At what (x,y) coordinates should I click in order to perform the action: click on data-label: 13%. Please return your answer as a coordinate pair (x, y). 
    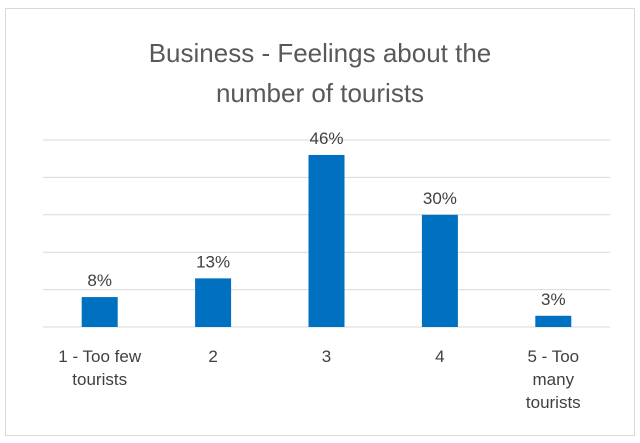
    Looking at the image, I should click on (213, 261).